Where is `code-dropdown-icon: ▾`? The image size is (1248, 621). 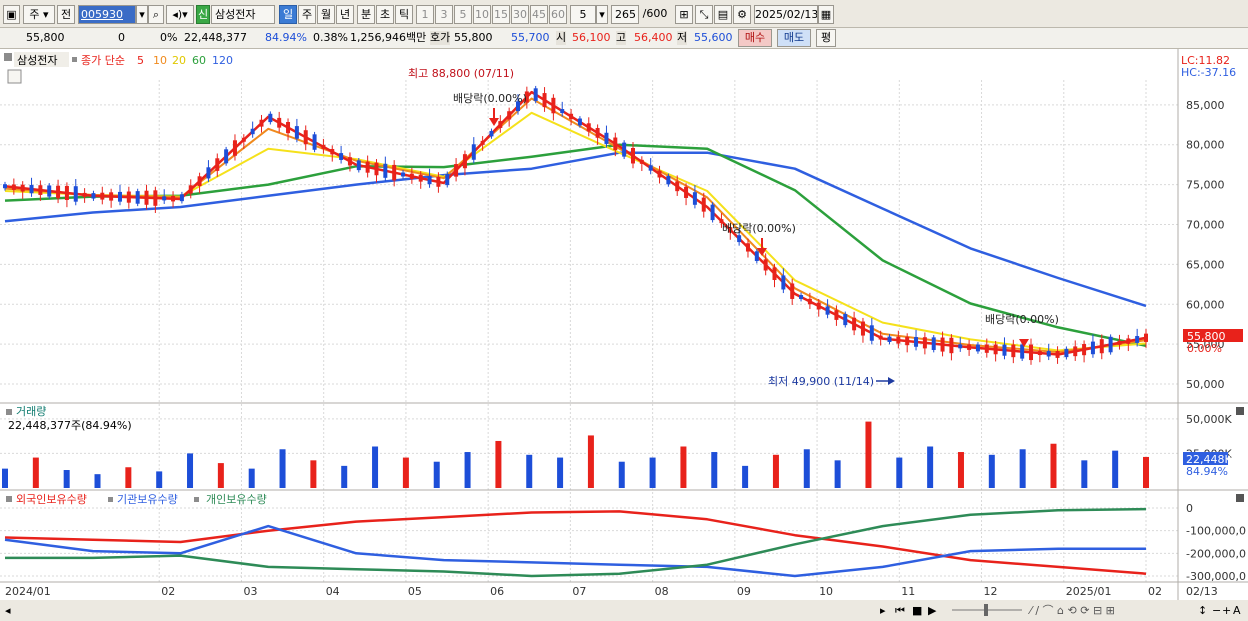
code-dropdown-icon: ▾ is located at coordinates (142, 14).